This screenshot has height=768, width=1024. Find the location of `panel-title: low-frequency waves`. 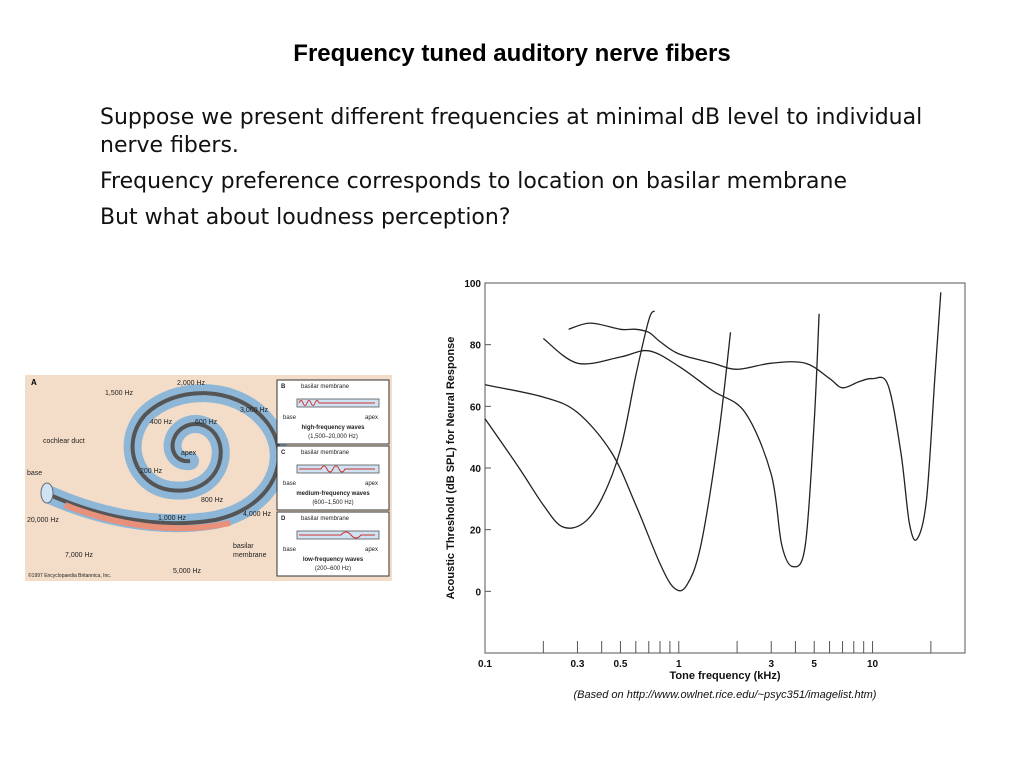

panel-title: low-frequency waves is located at coordinates (333, 560).